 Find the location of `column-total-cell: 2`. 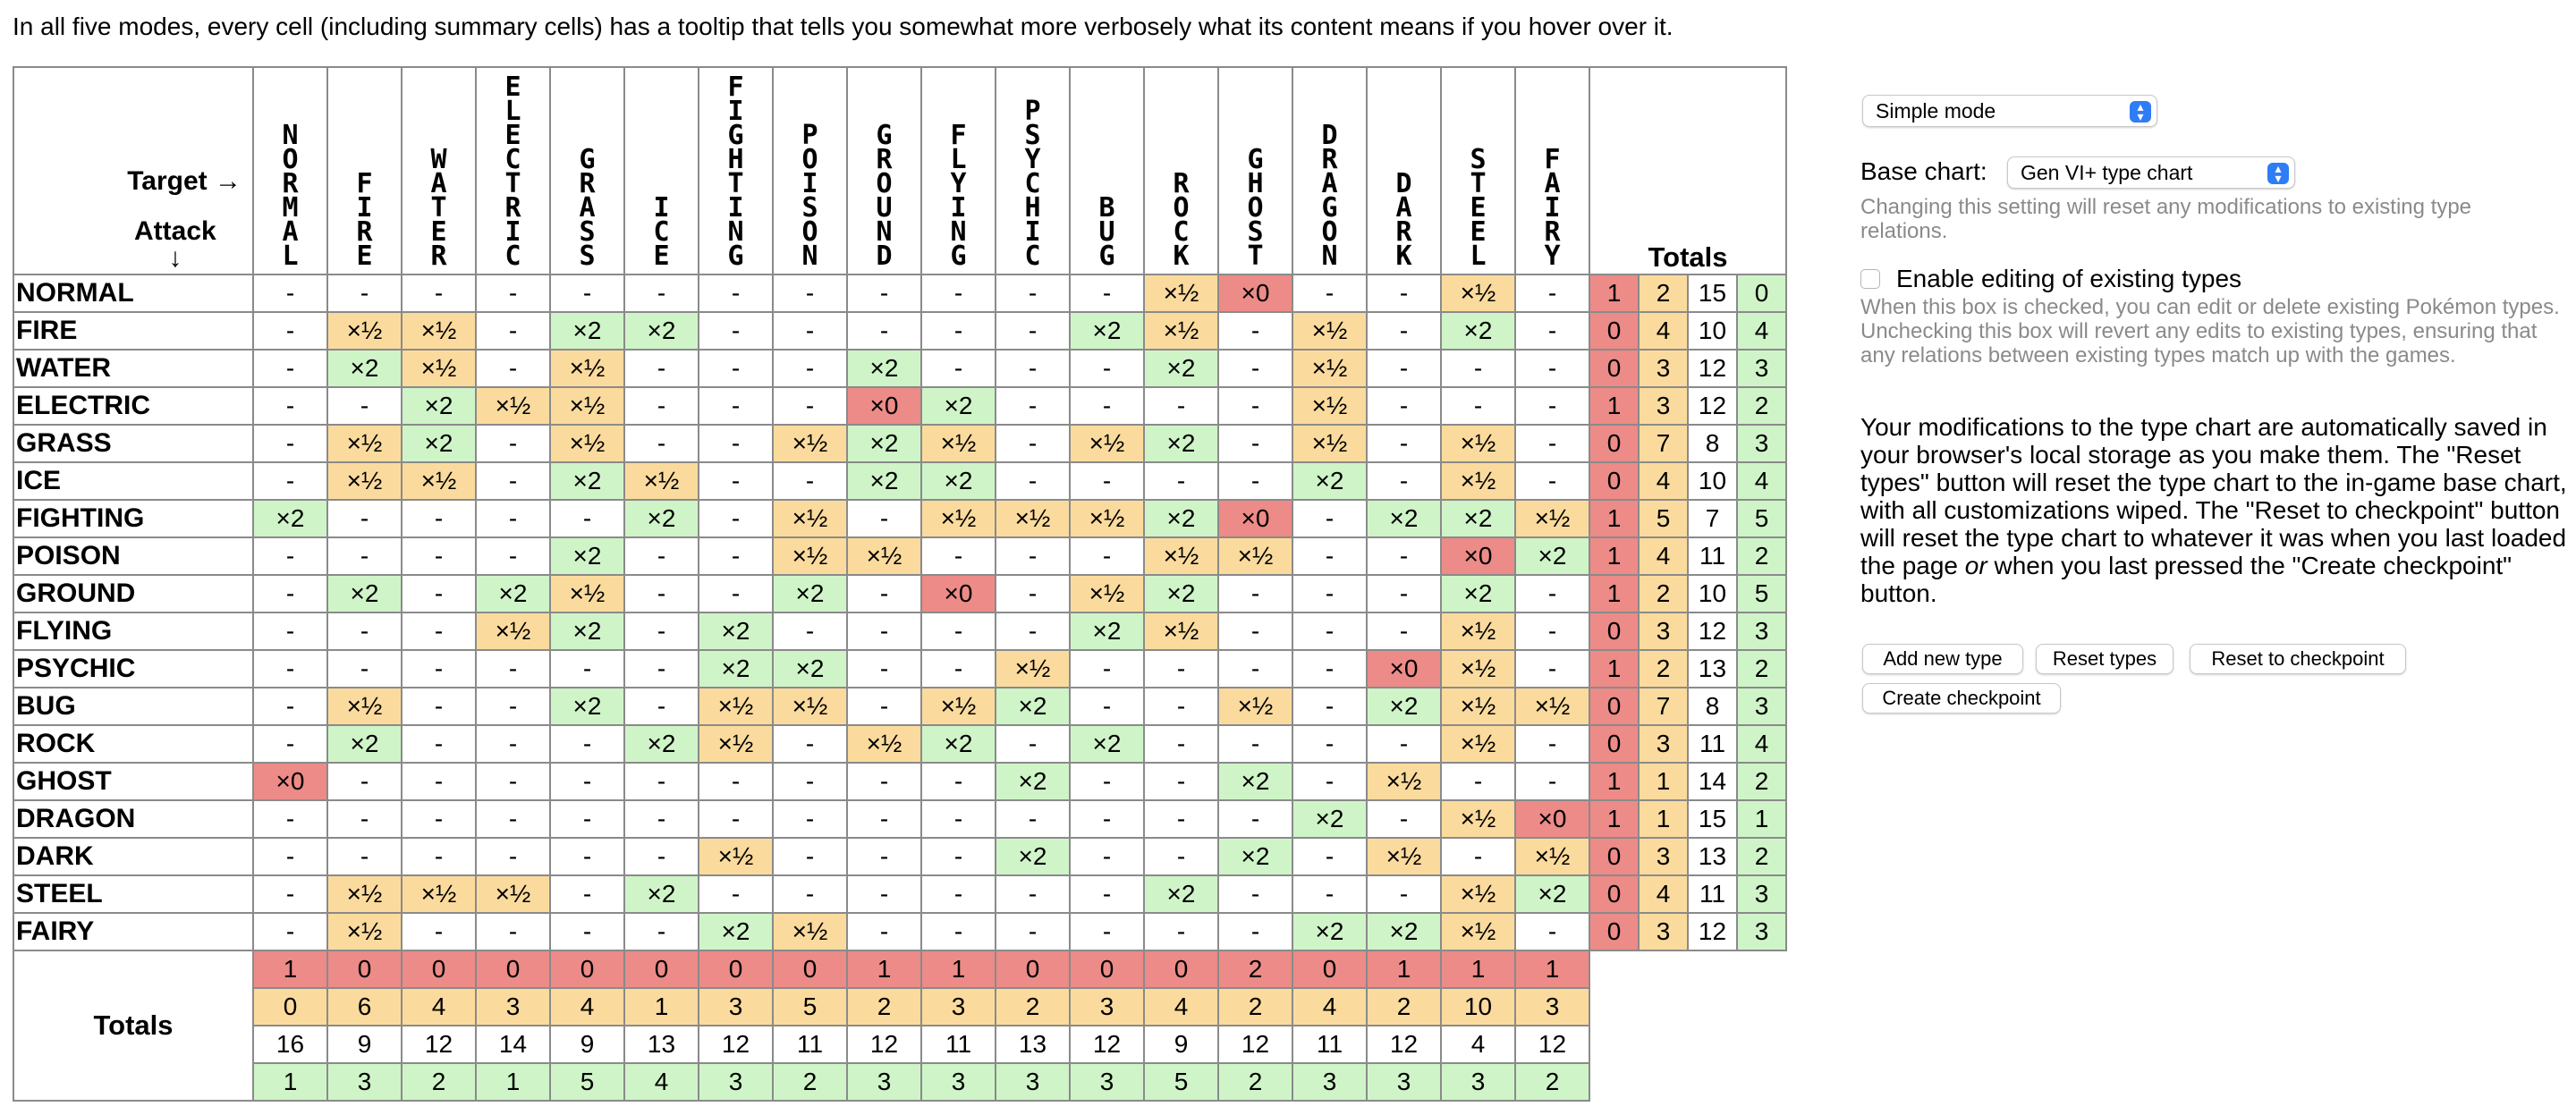

column-total-cell: 2 is located at coordinates (884, 1007).